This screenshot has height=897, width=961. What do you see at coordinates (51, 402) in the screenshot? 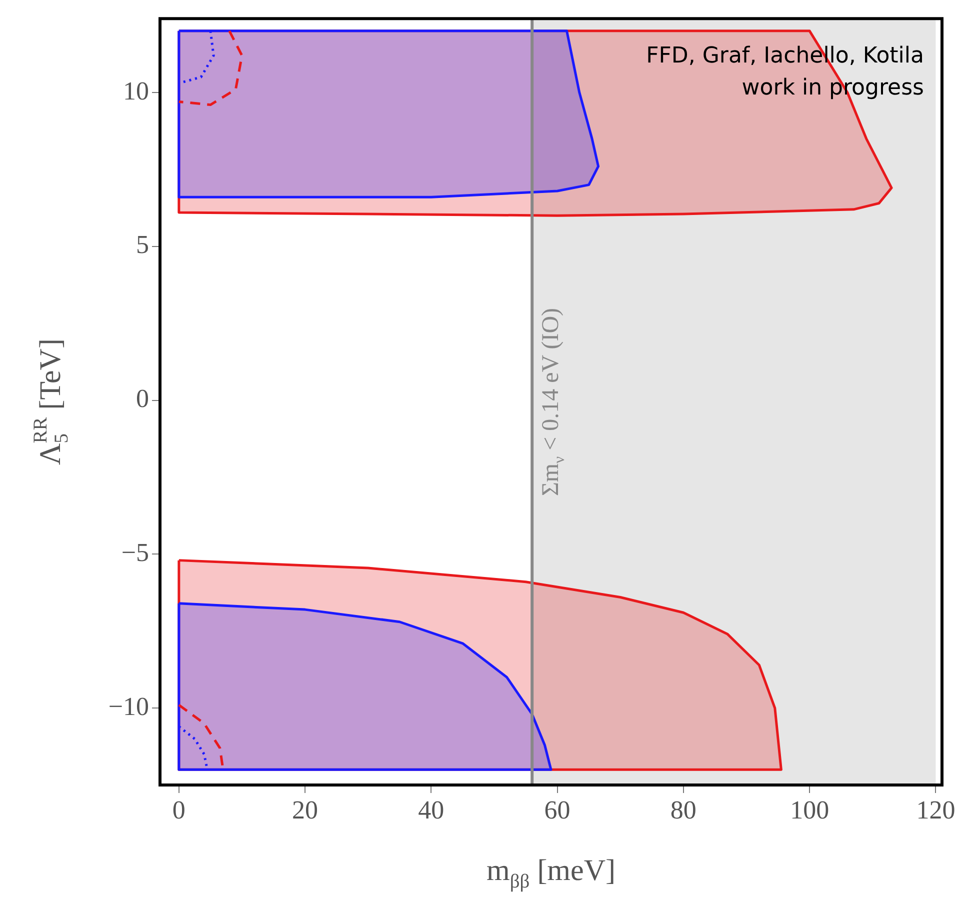
I see `y-axis-title: Λ5RR [TeV]` at bounding box center [51, 402].